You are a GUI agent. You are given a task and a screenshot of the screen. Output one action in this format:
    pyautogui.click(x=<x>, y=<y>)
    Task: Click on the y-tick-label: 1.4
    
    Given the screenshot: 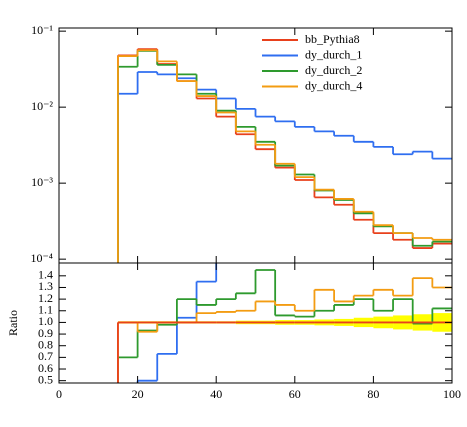 What is the action you would take?
    pyautogui.click(x=45, y=275)
    